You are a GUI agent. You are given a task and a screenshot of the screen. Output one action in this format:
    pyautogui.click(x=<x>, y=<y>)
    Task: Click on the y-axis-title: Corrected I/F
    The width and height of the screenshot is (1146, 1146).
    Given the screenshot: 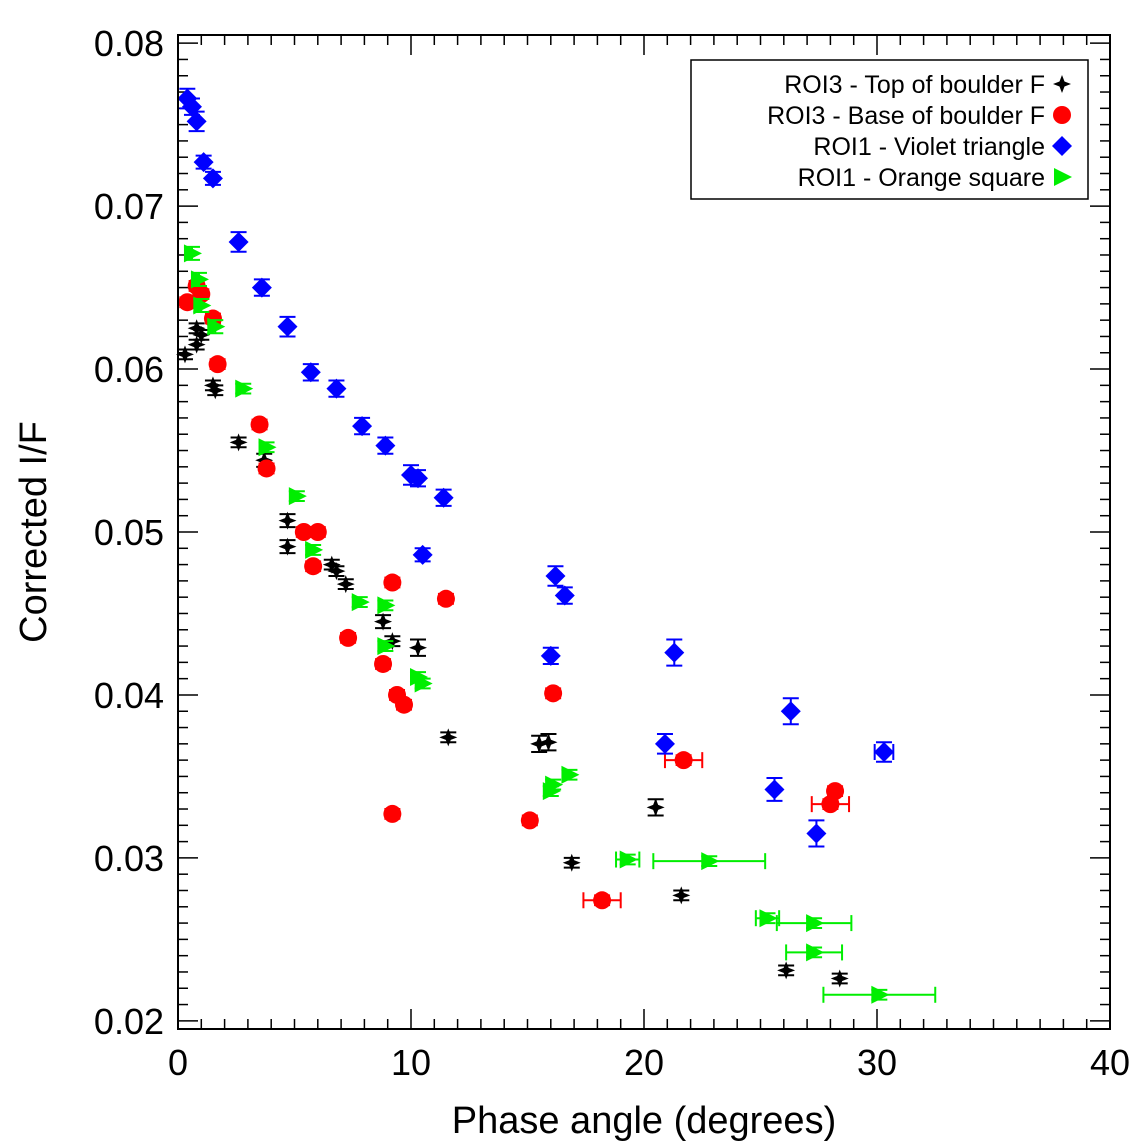 What is the action you would take?
    pyautogui.click(x=34, y=532)
    